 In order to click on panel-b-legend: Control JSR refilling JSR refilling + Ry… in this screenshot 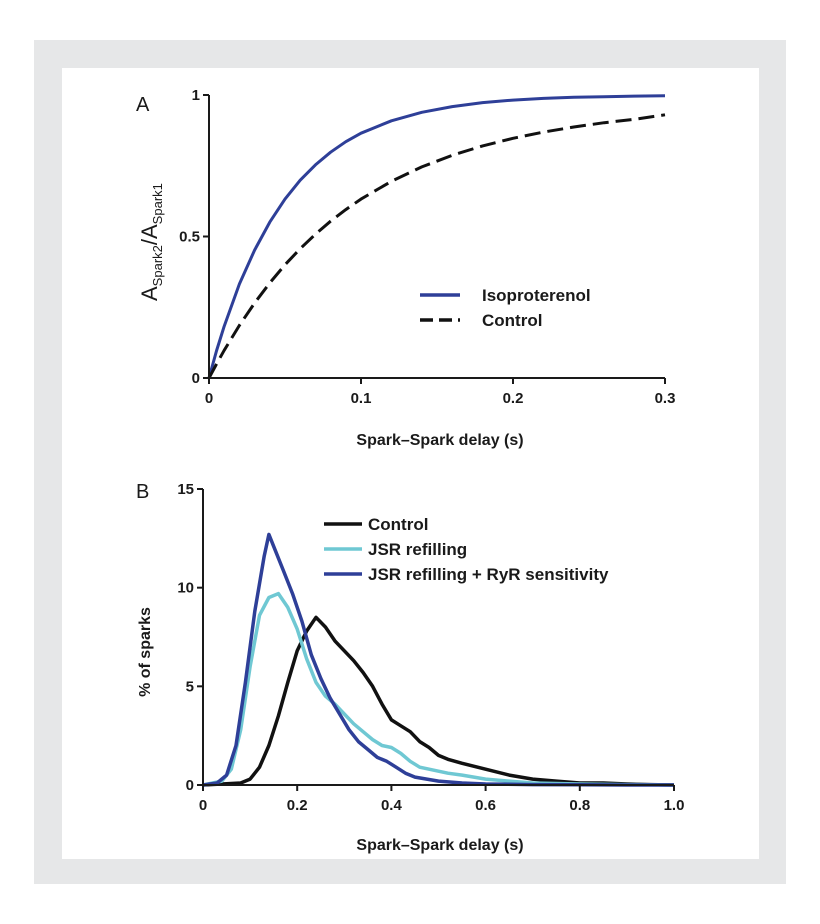, I will do `click(466, 549)`.